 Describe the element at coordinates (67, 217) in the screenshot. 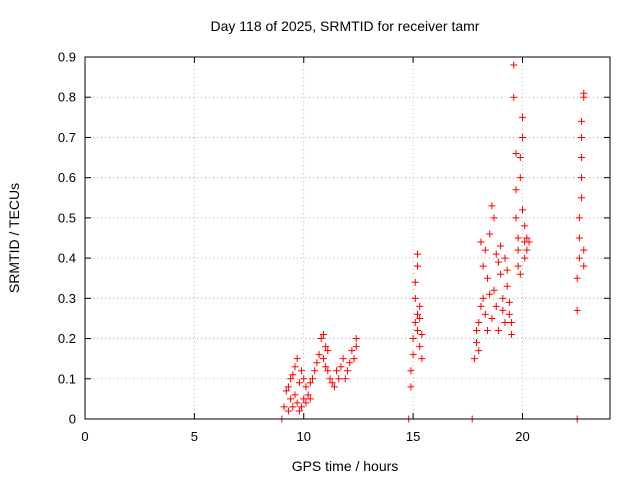

I see `y-tick-label: 0.5` at that location.